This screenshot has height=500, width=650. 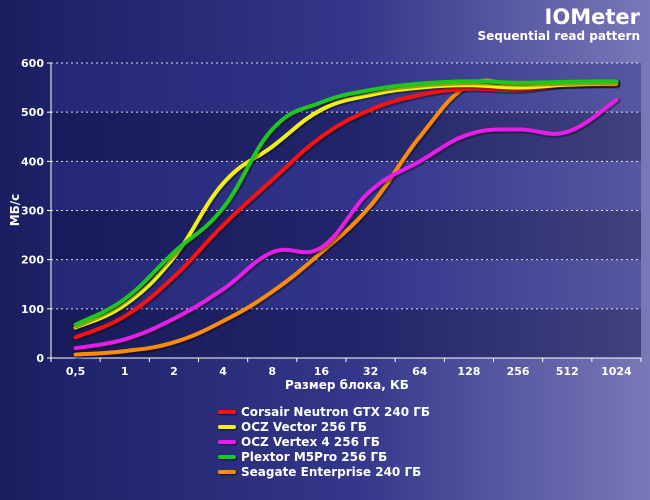 I want to click on legend-label: Plextor M5Pro 256 ГБ, so click(x=314, y=457).